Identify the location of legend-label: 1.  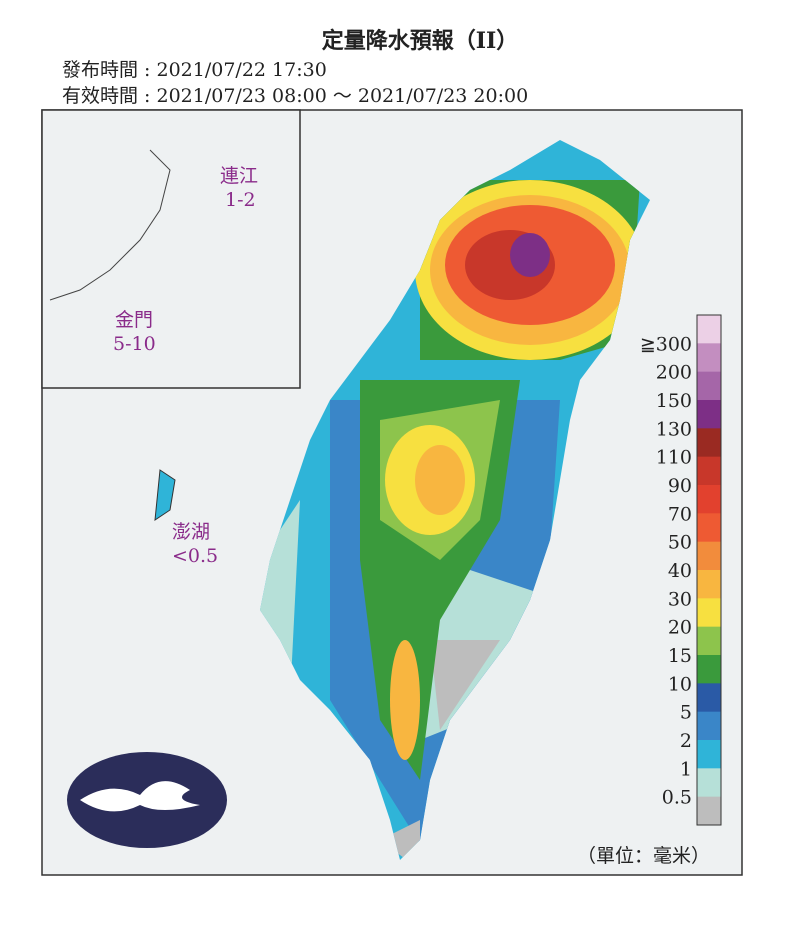
(686, 769).